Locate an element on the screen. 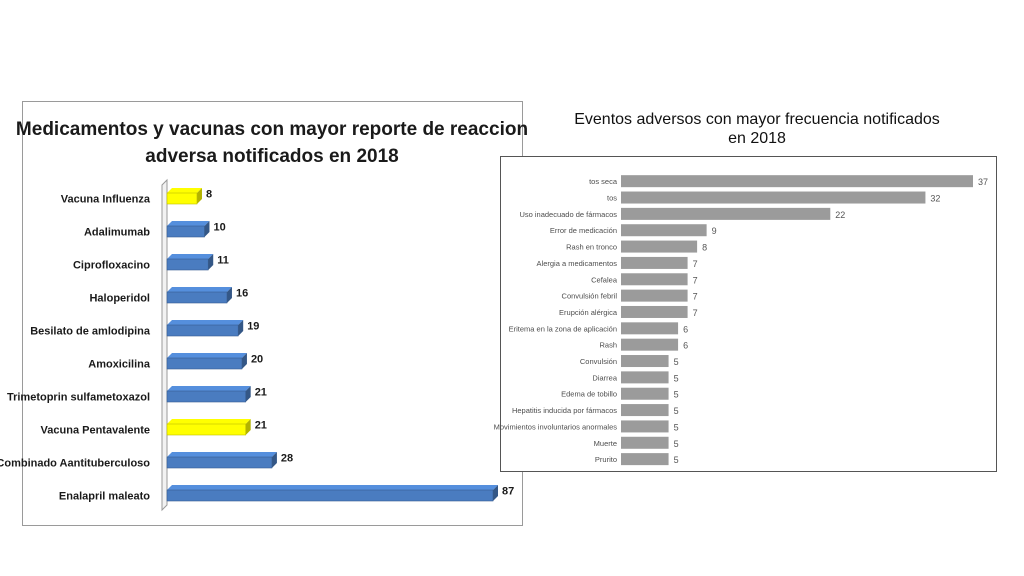  left-value-label: 8 is located at coordinates (209, 195).